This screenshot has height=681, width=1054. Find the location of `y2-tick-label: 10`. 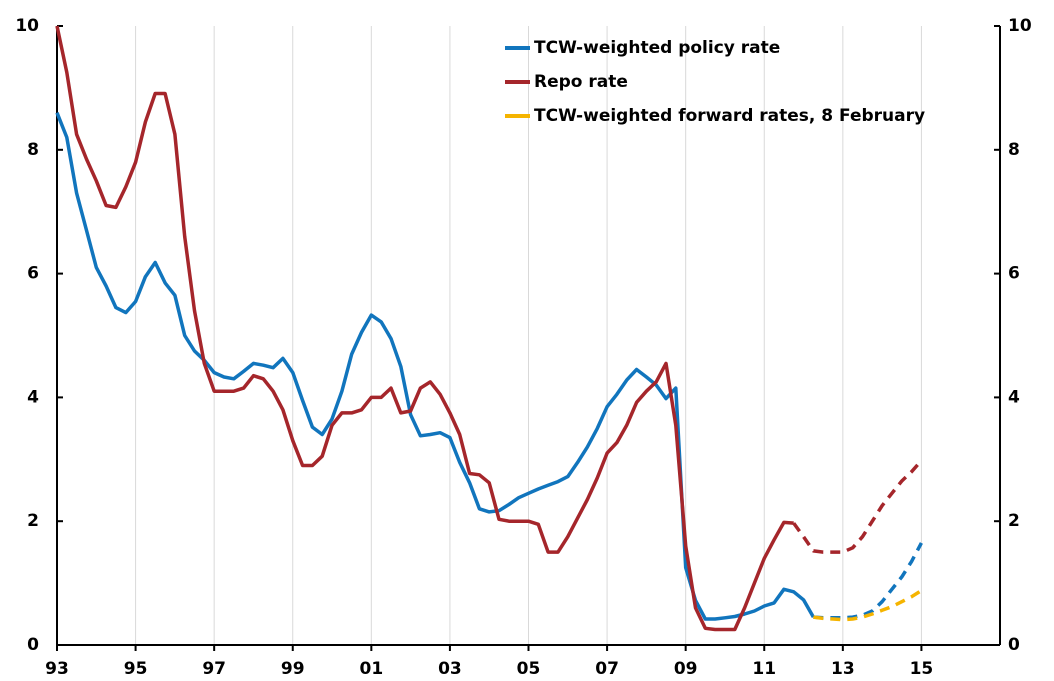

y2-tick-label: 10 is located at coordinates (1020, 26).